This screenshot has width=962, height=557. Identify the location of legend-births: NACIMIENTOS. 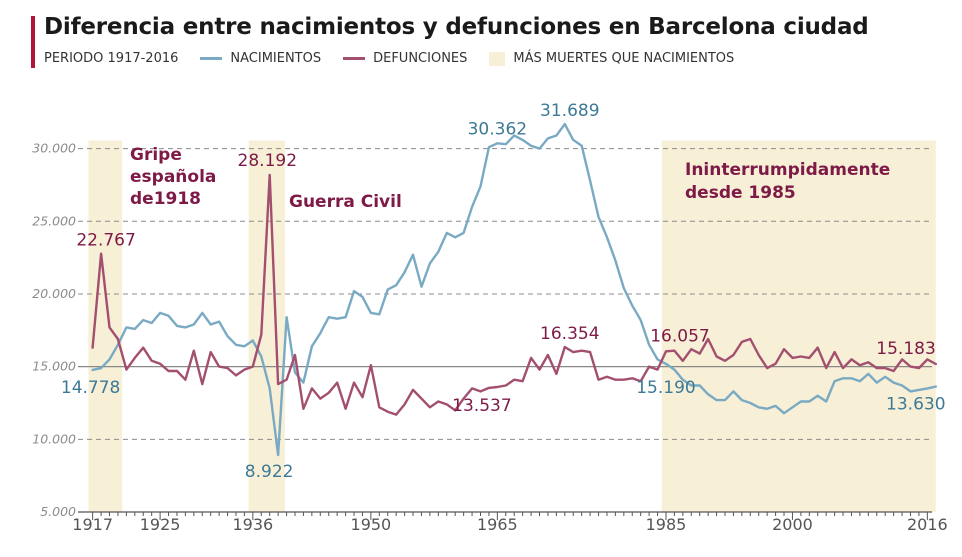
(260, 58).